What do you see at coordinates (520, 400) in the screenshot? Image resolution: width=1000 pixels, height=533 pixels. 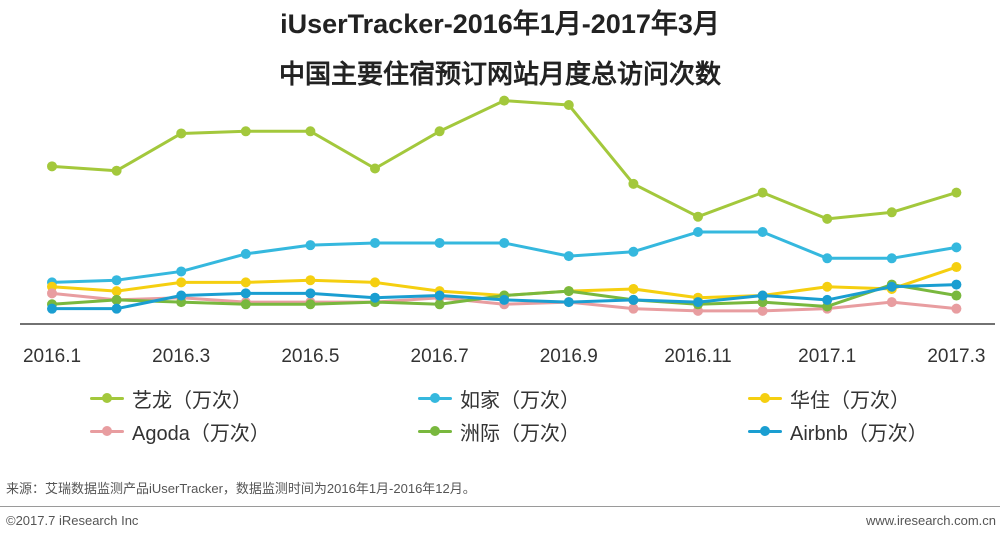 I see `legend-label: 如家（万次）` at bounding box center [520, 400].